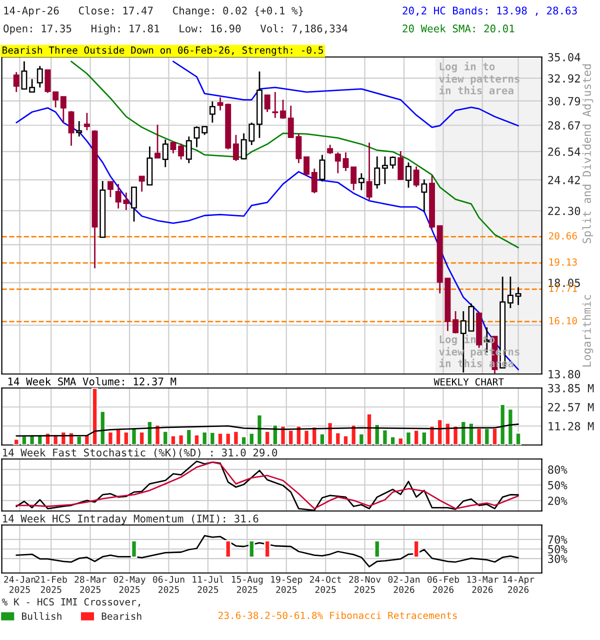 The height and width of the screenshot is (640, 600). What do you see at coordinates (130, 519) in the screenshot?
I see `chart-title: 14 Week HCS Intraday Momentum (IMI): 31.6` at bounding box center [130, 519].